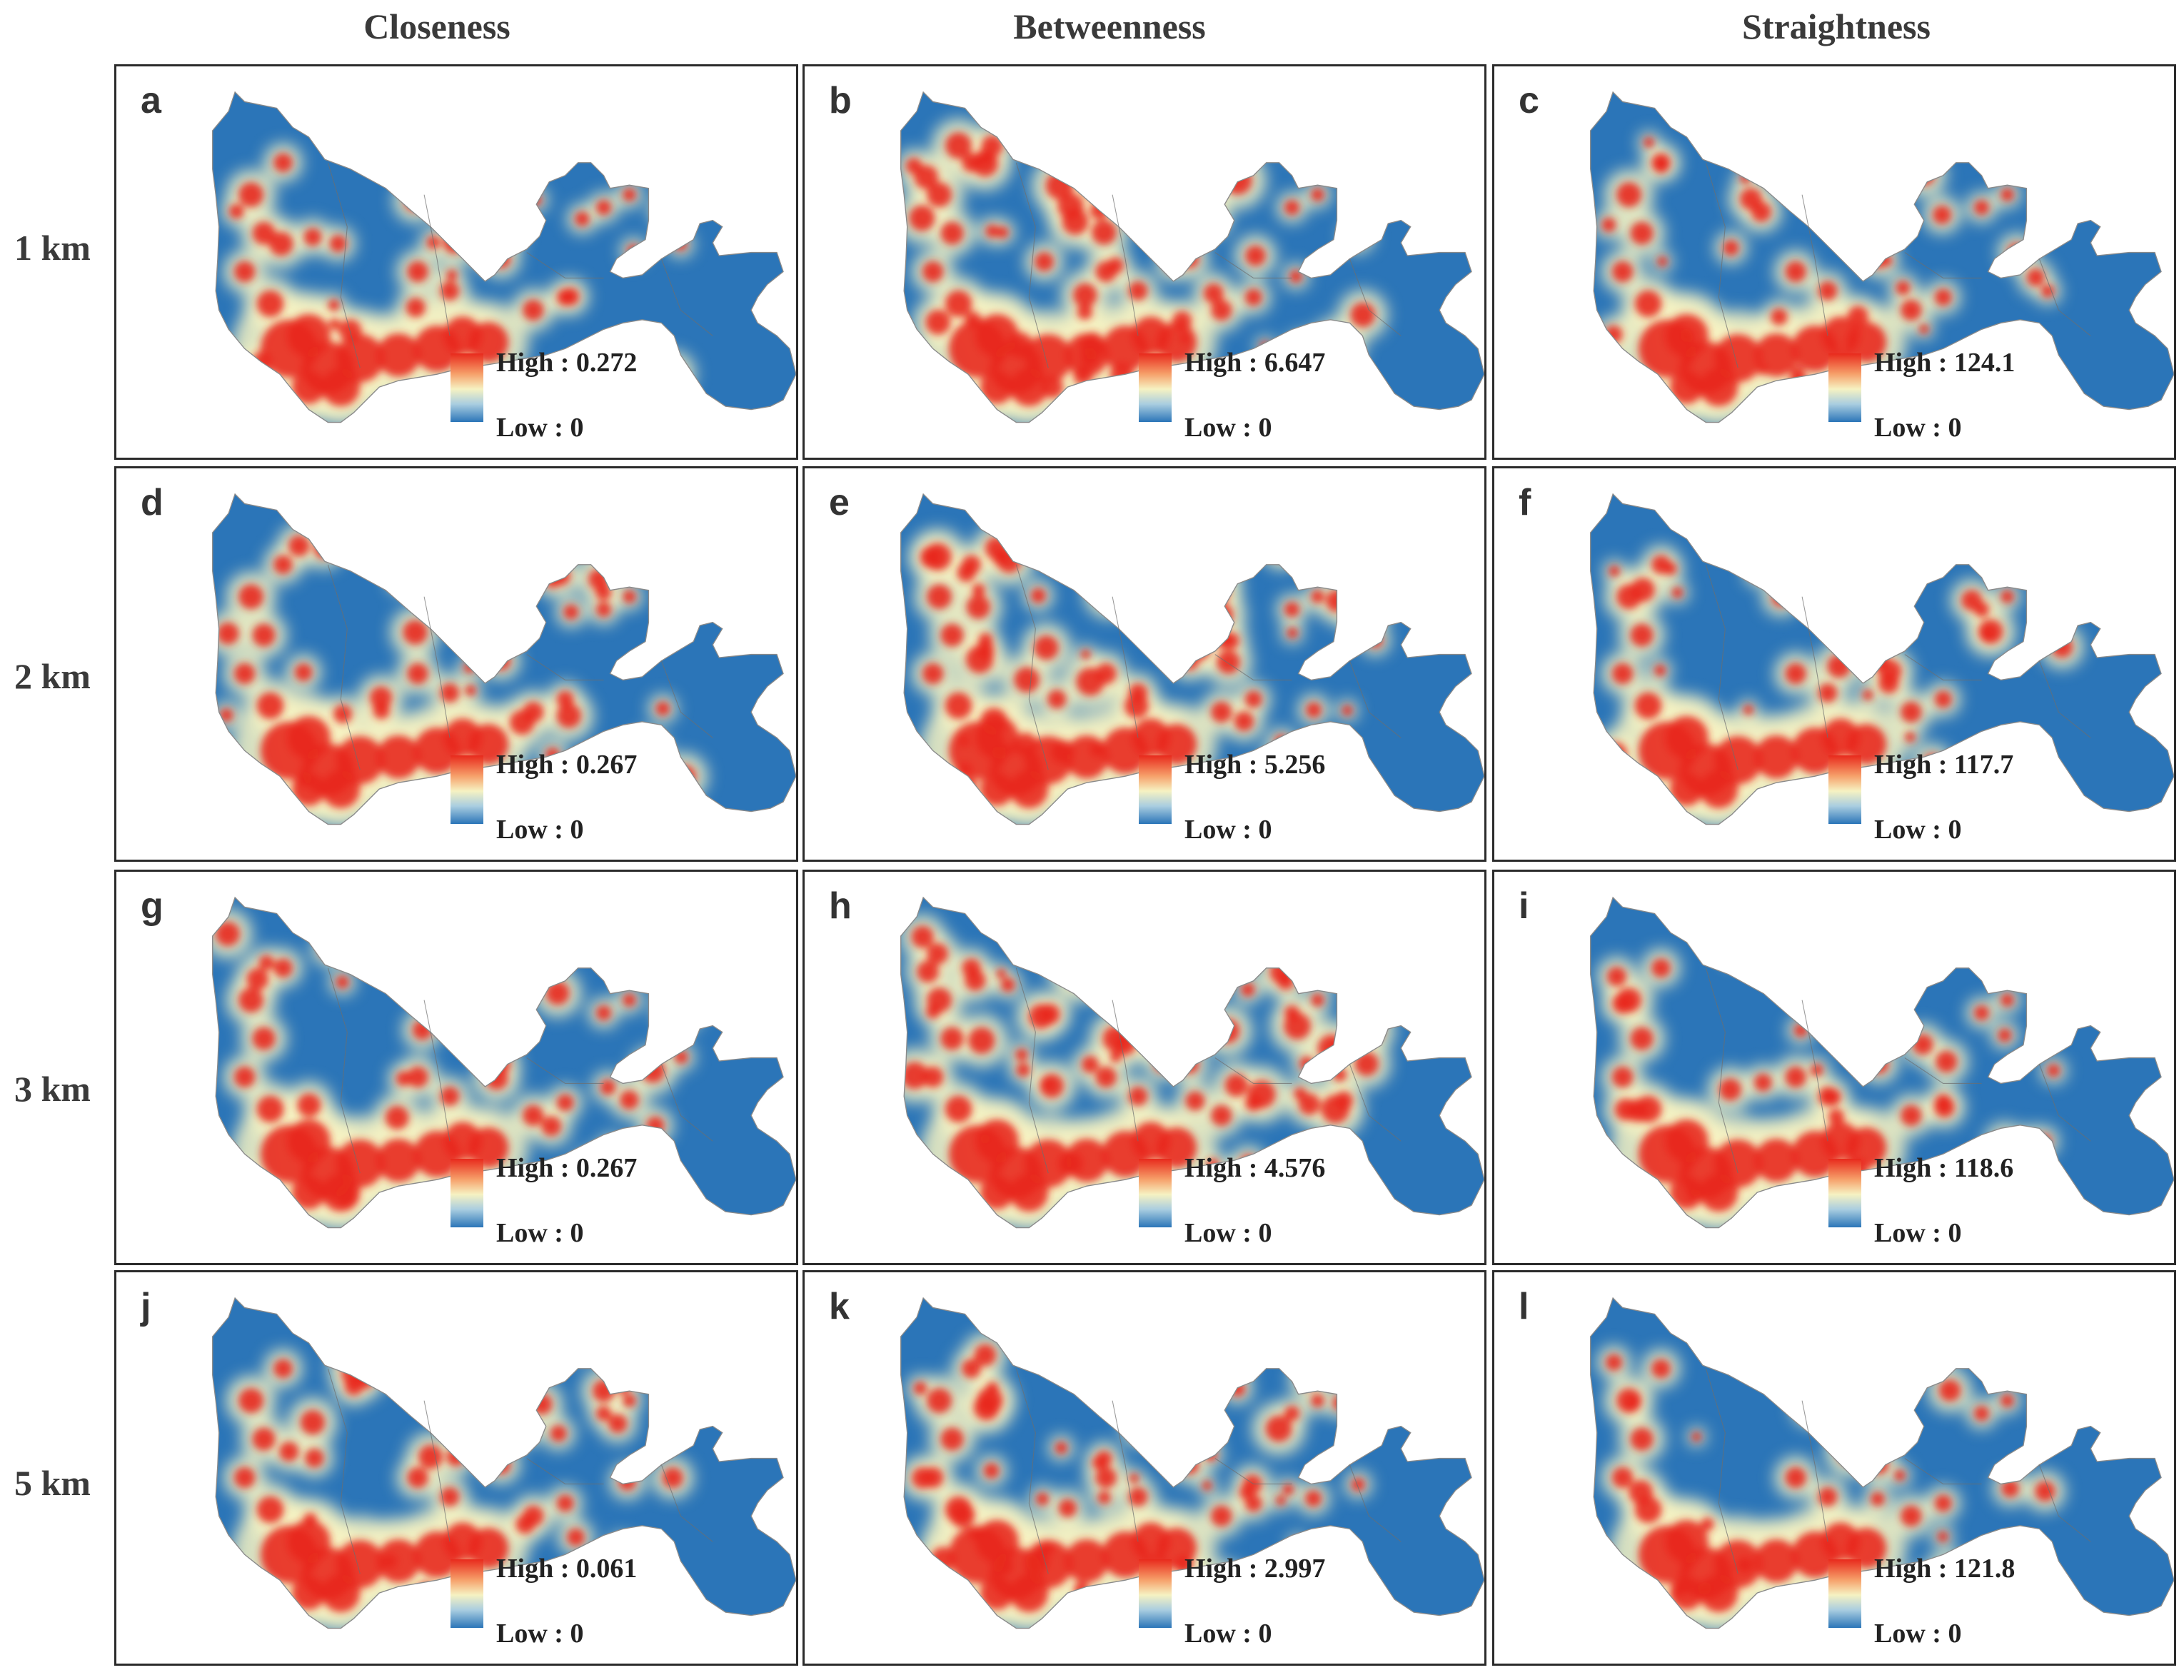  Describe the element at coordinates (152, 906) in the screenshot. I see `panel-label: g` at that location.